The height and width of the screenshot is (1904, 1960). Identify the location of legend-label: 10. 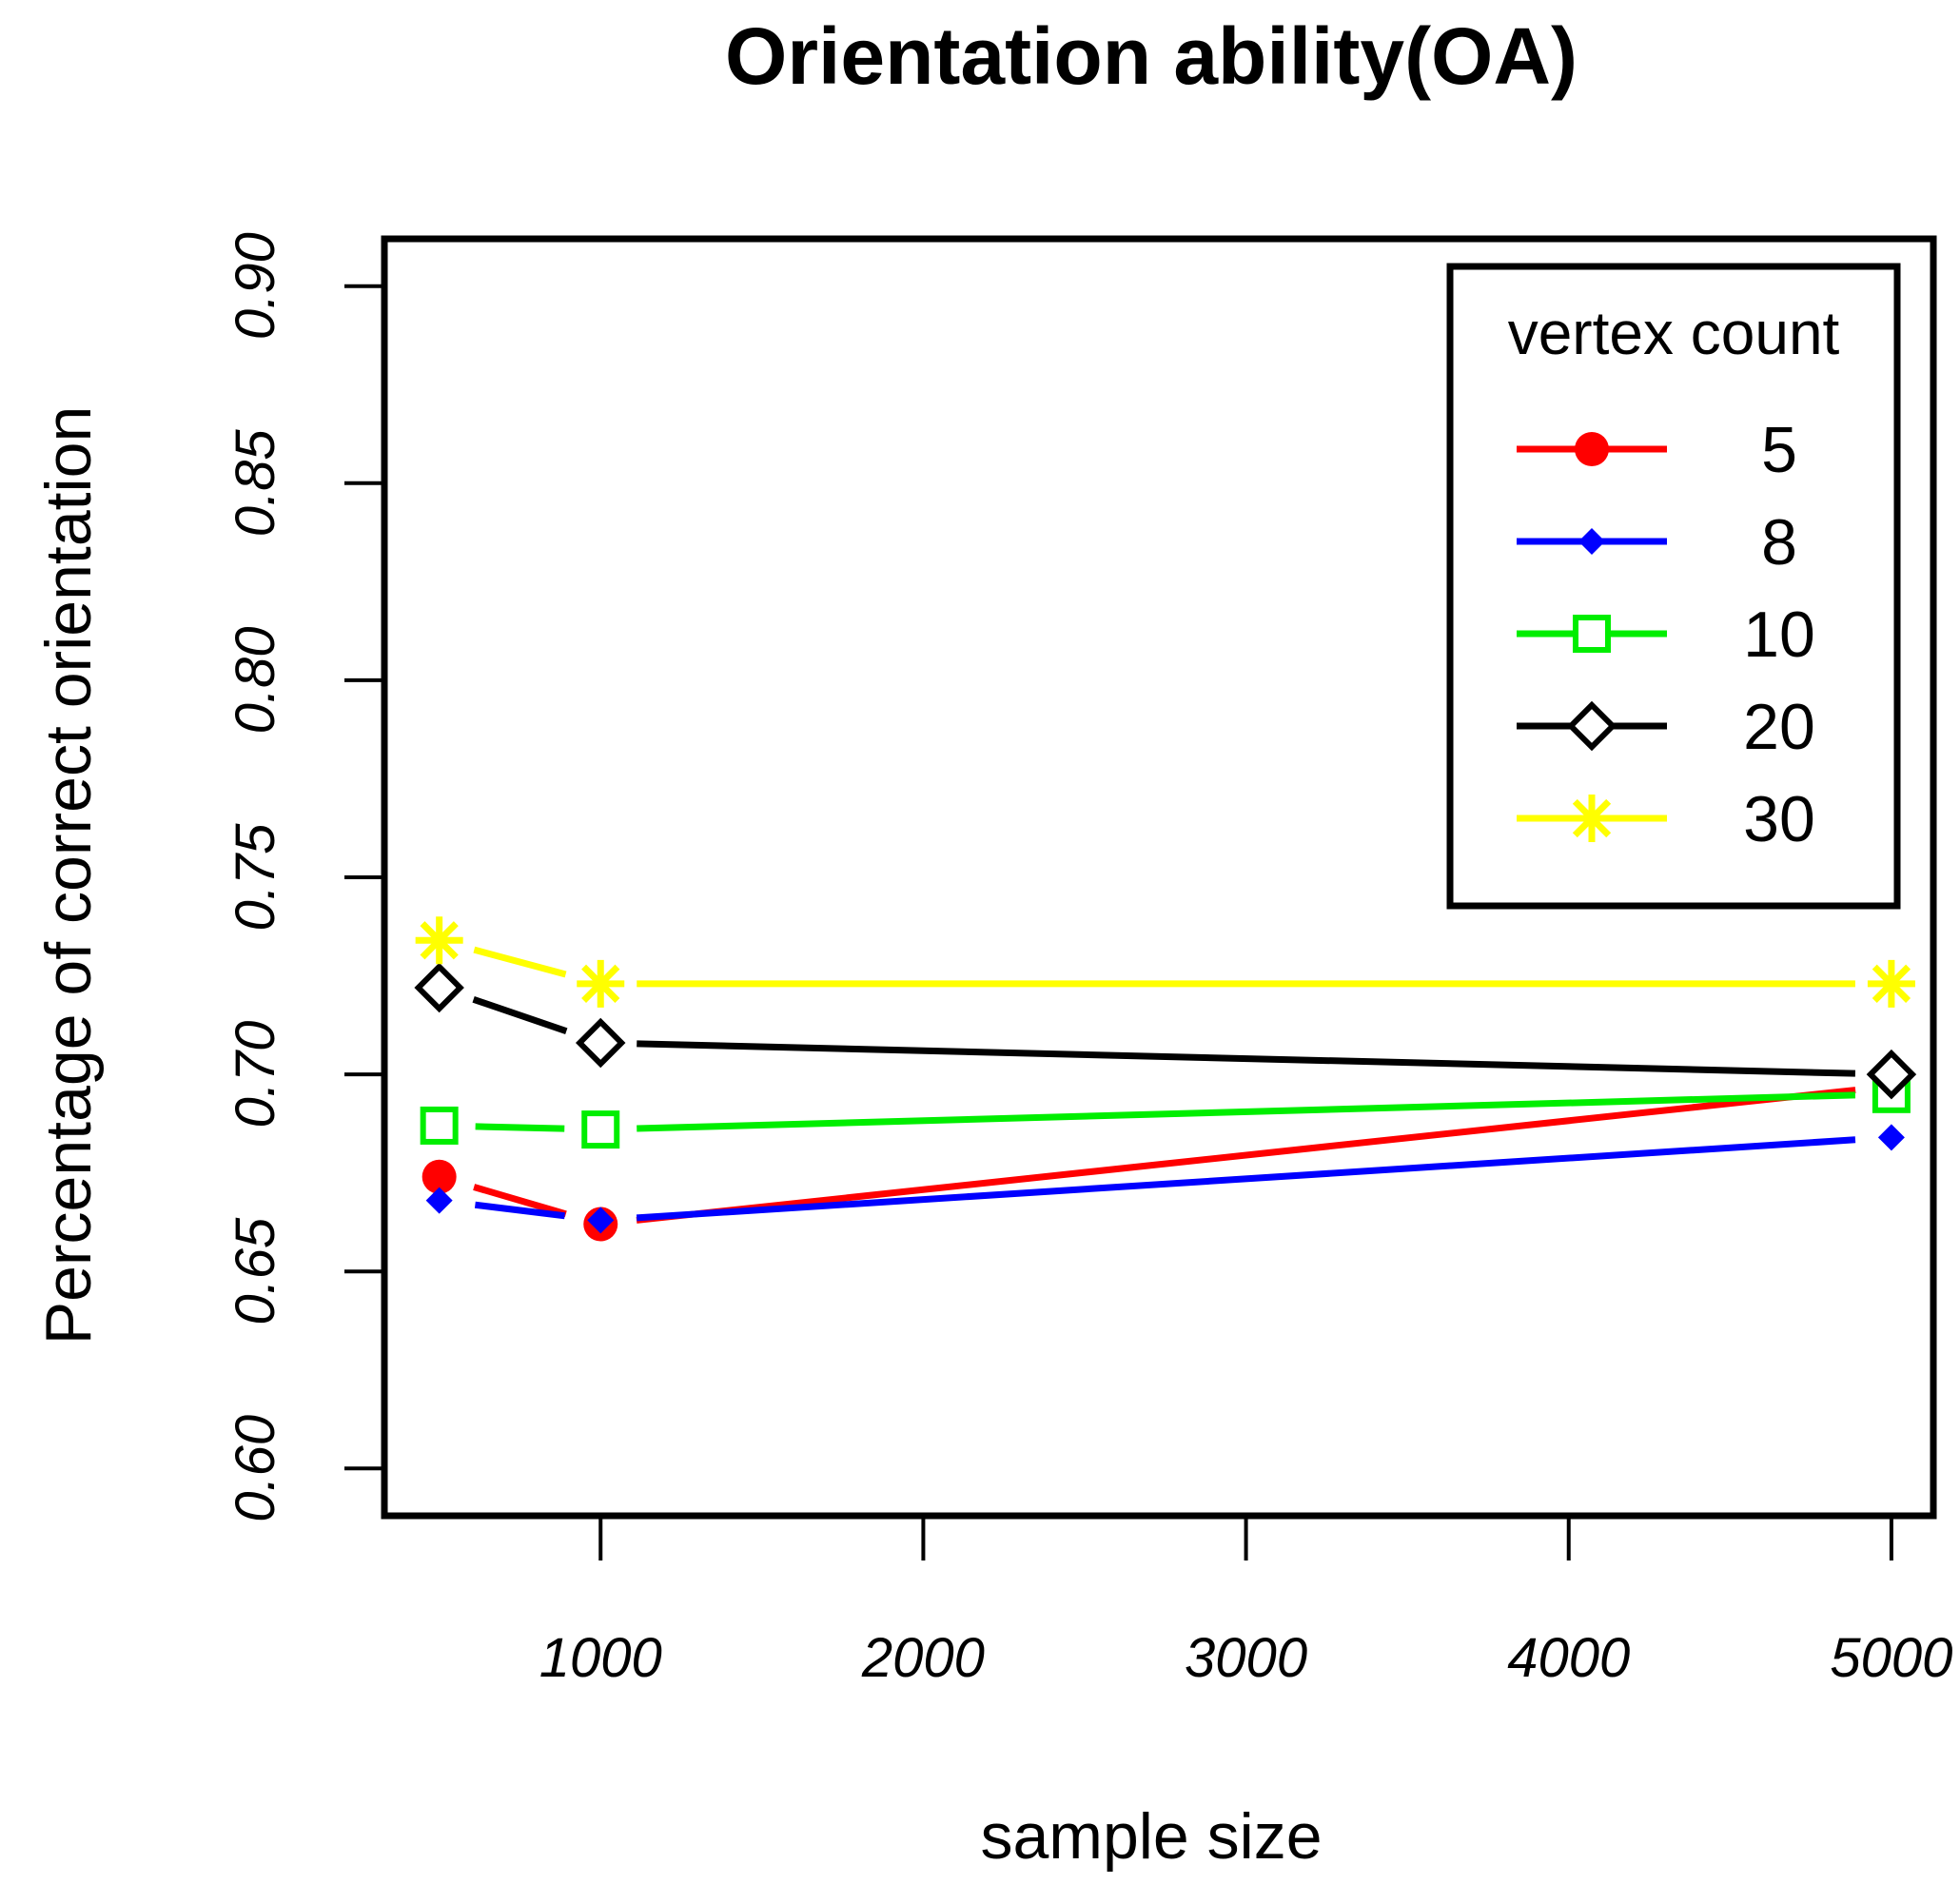
(1779, 635).